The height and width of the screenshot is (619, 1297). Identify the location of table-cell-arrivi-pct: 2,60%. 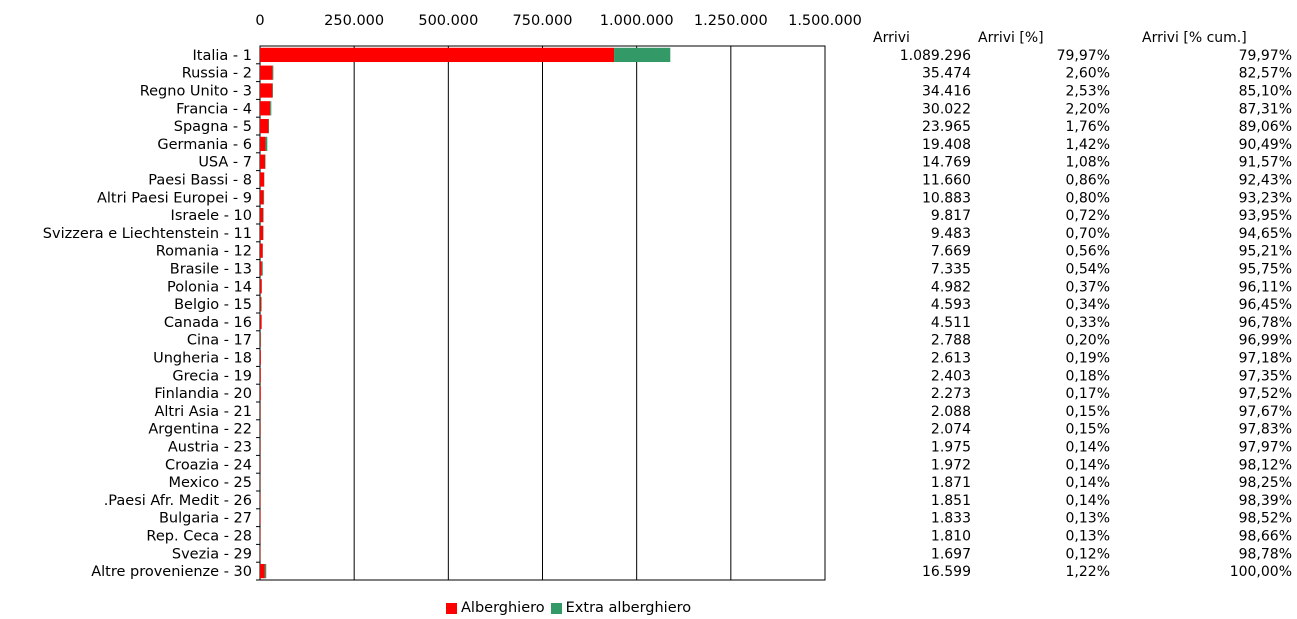
(1088, 74).